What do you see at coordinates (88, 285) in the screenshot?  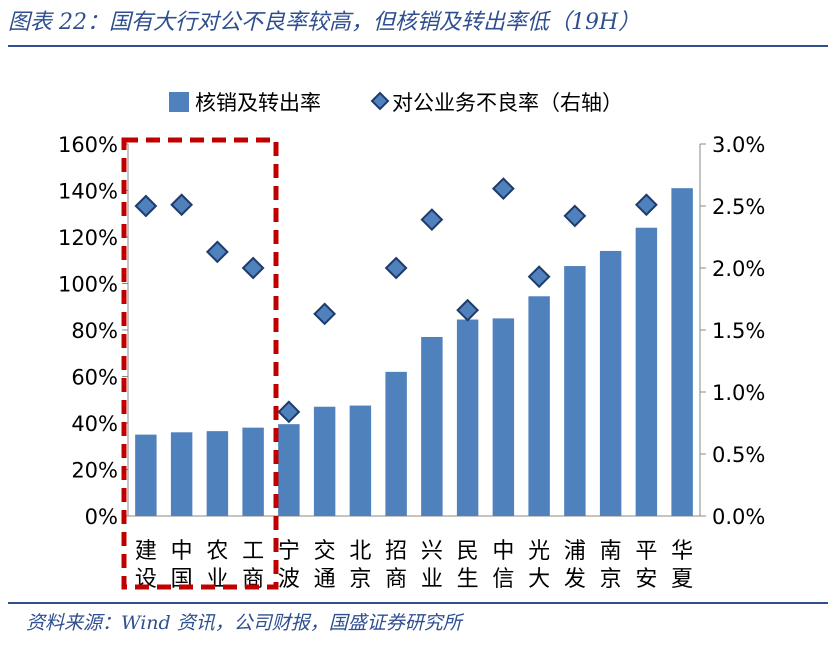 I see `left-tick-label: 100%` at bounding box center [88, 285].